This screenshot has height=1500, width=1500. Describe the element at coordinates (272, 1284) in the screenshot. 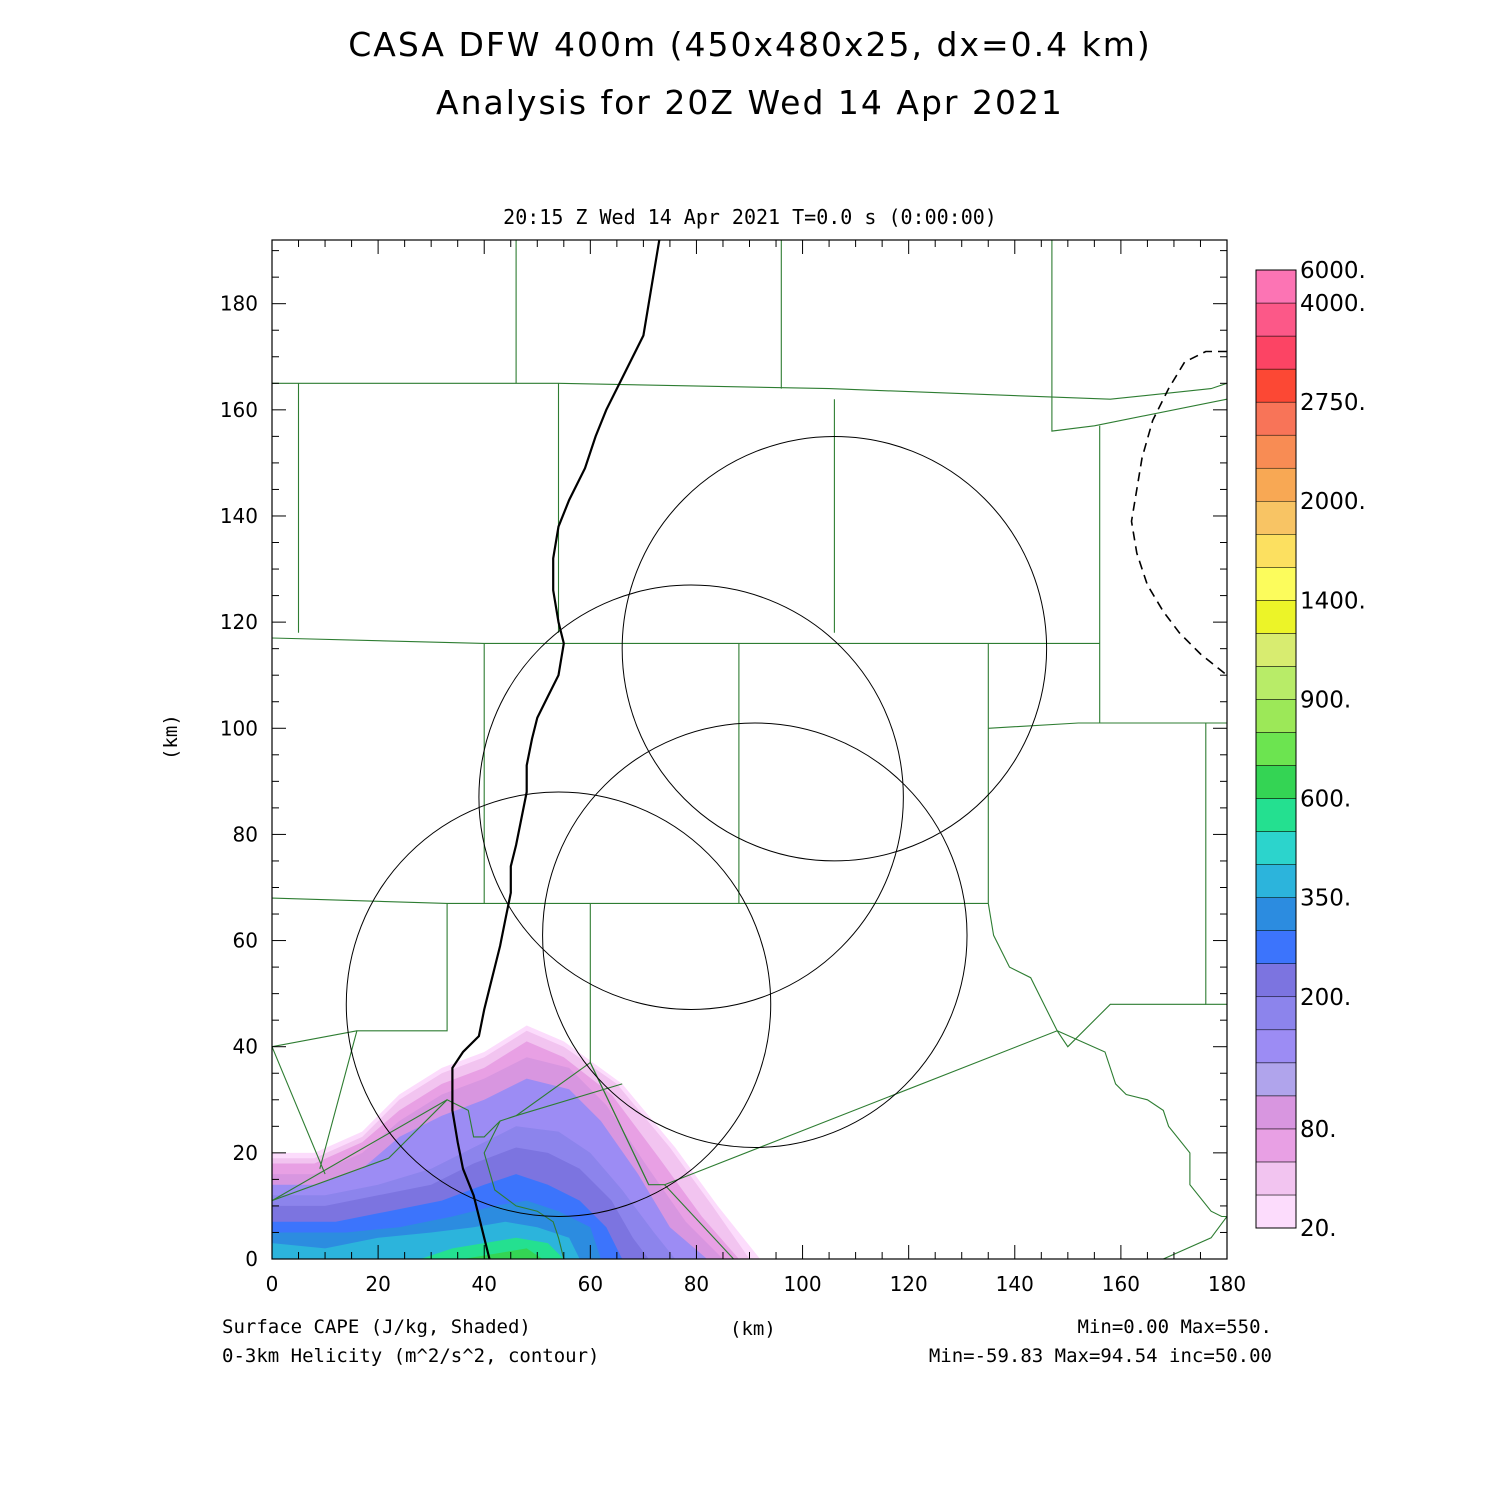

I see `x-tick-label: 0` at that location.